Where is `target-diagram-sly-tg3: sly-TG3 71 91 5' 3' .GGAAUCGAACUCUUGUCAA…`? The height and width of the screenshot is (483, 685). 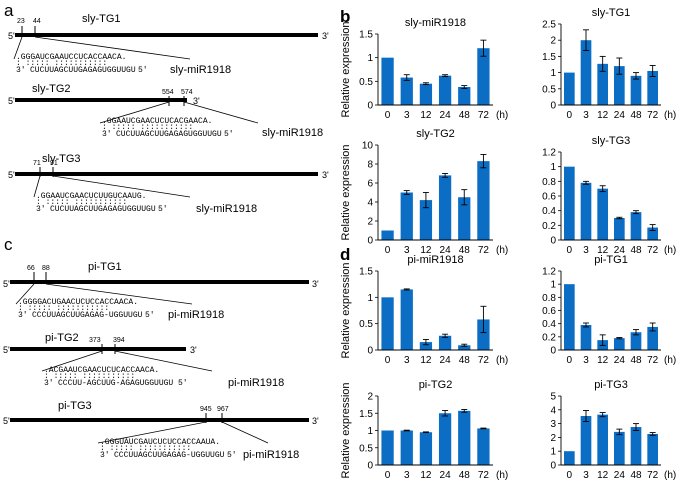 target-diagram-sly-tg3: sly-TG3 71 91 5' 3' .GGAAUCGAACUCUUGUCAA… is located at coordinates (168, 184).